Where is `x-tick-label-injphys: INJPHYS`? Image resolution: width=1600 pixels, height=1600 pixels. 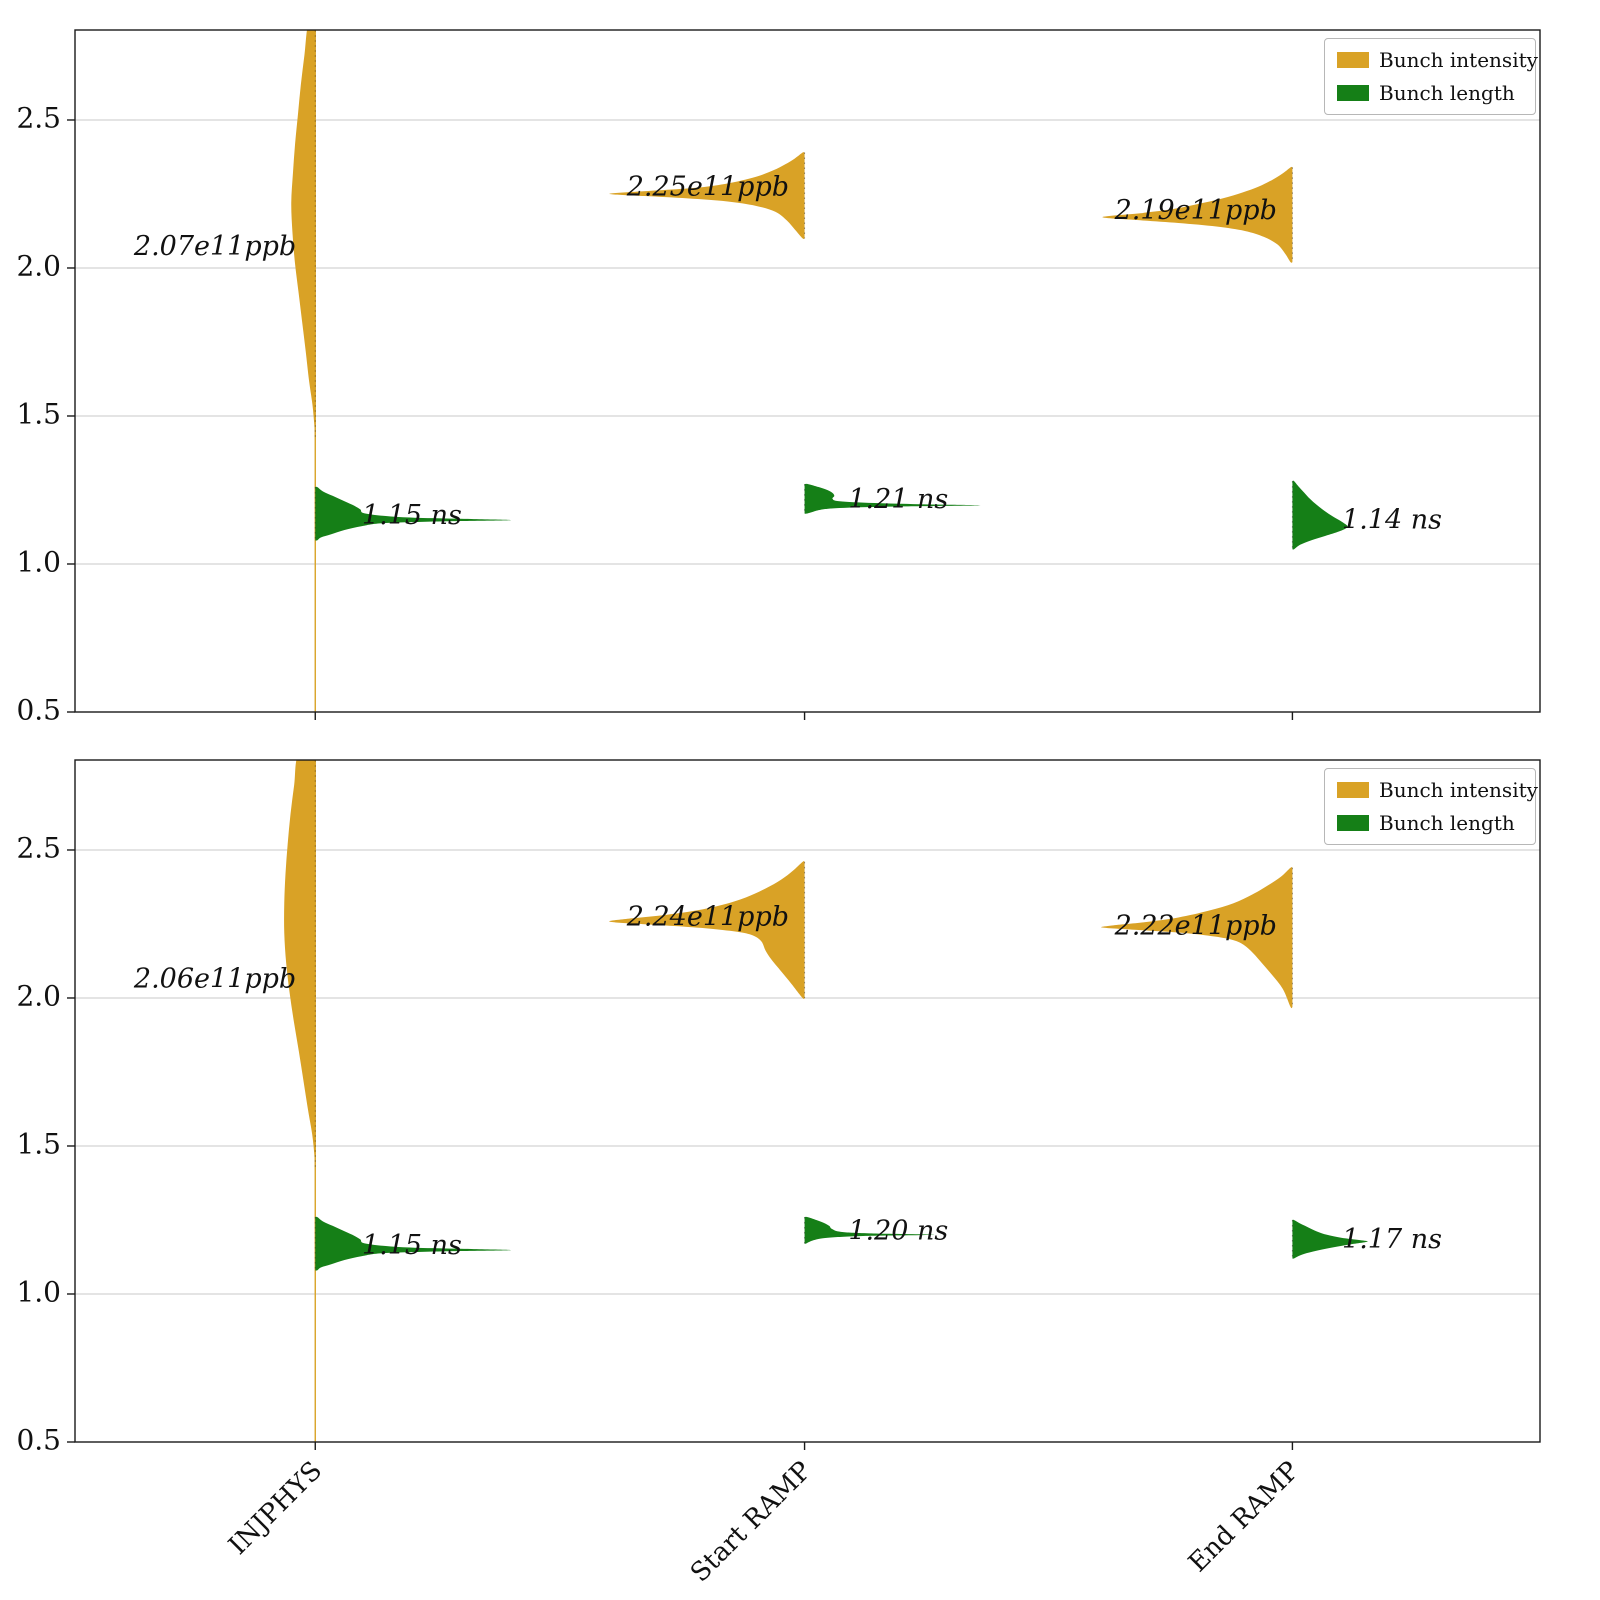 x-tick-label-injphys: INJPHYS is located at coordinates (275, 1508).